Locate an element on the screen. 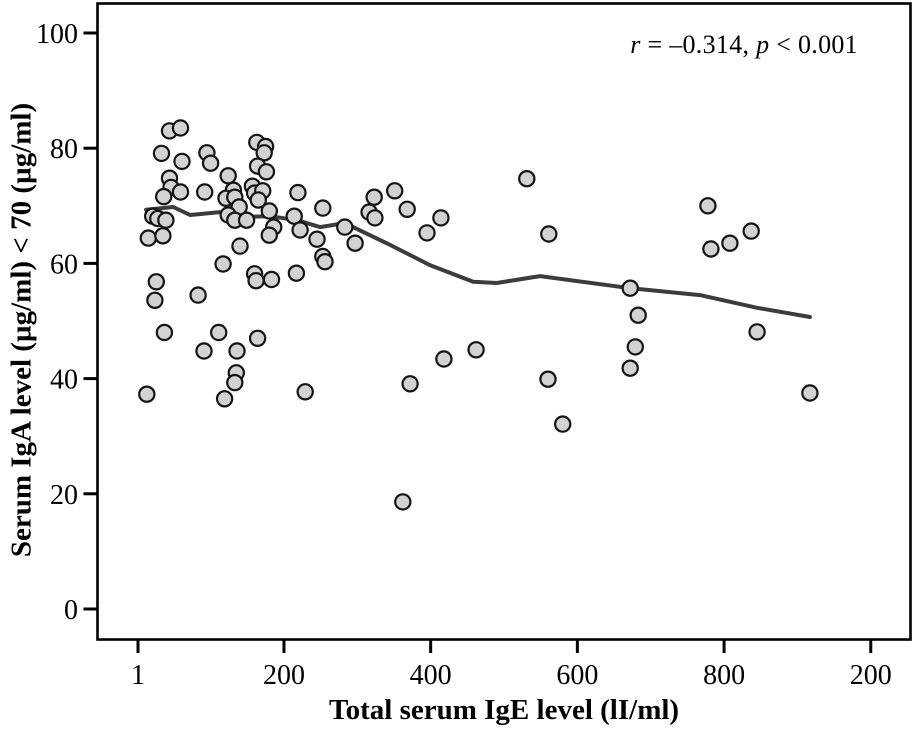 The height and width of the screenshot is (733, 915). y-tick-label: 60 is located at coordinates (64, 264).